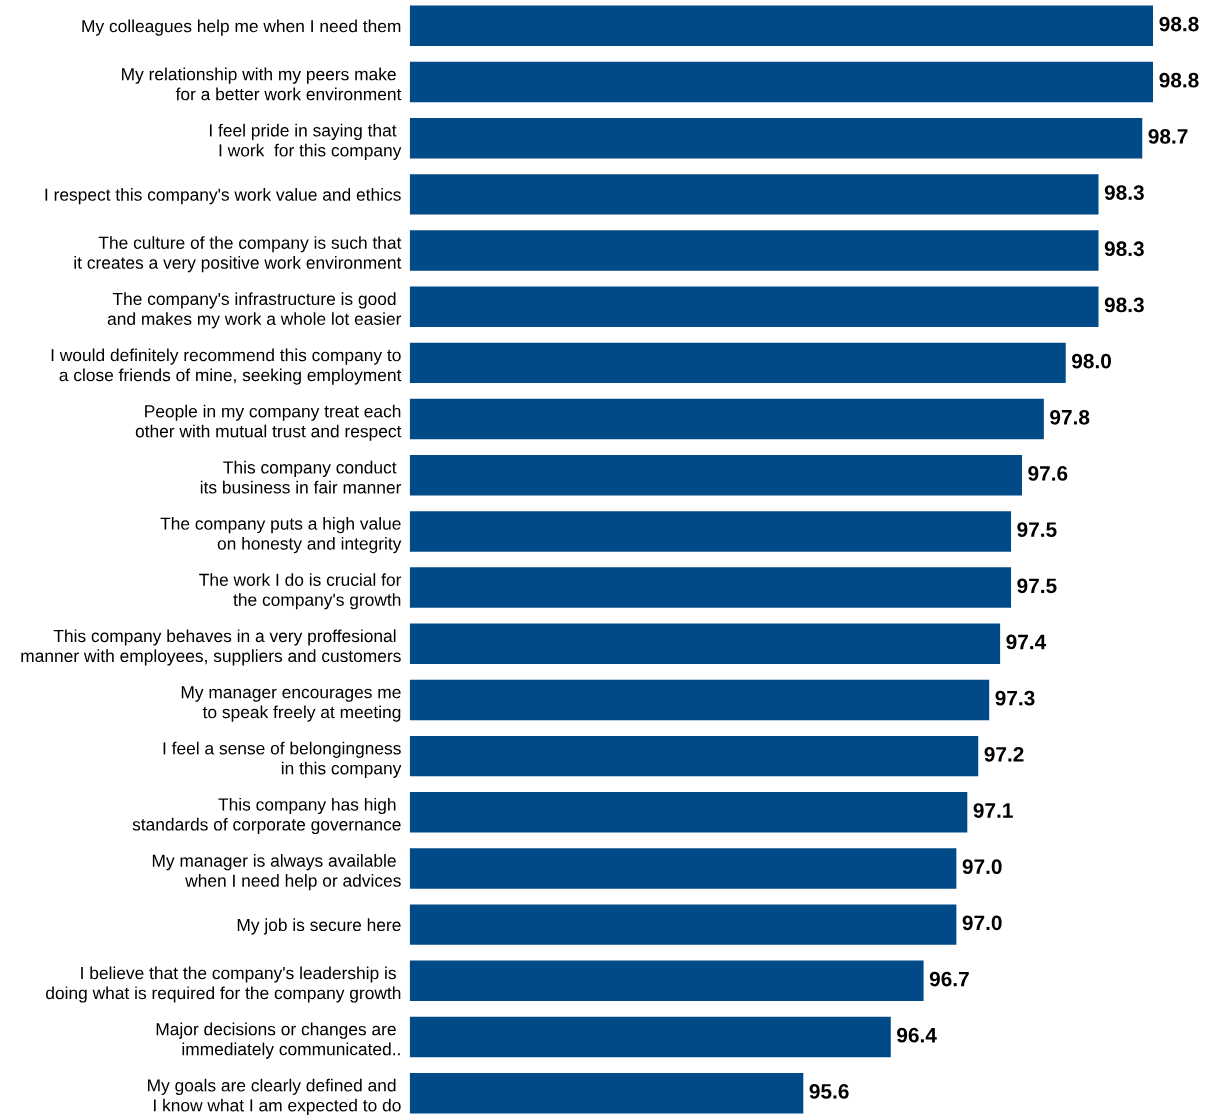  Describe the element at coordinates (266, 816) in the screenshot. I see `y-tick-label: This company has high standards of corporate governance` at that location.